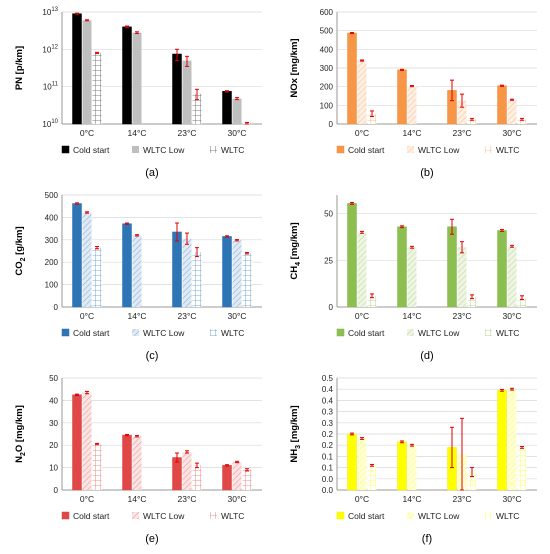 Image resolution: width=550 pixels, height=554 pixels. What do you see at coordinates (295, 250) in the screenshot?
I see `y-axis-label: CH4 [mg/km]` at bounding box center [295, 250].